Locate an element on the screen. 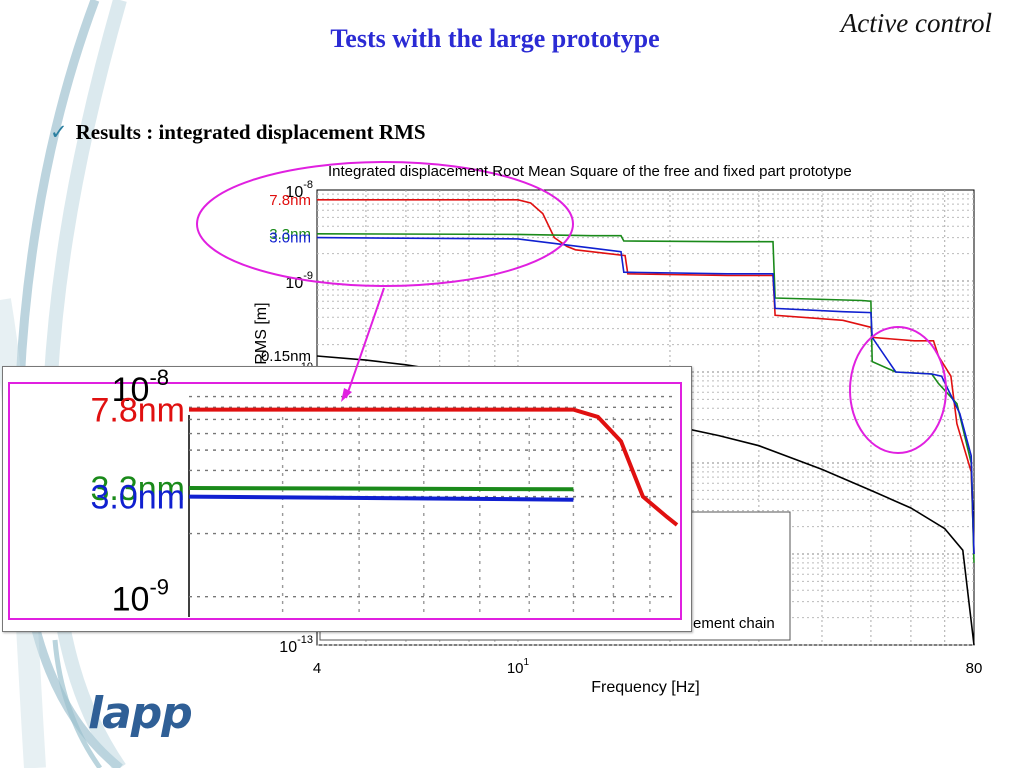 The height and width of the screenshot is (768, 1024). legend-text: ement chain is located at coordinates (734, 623).